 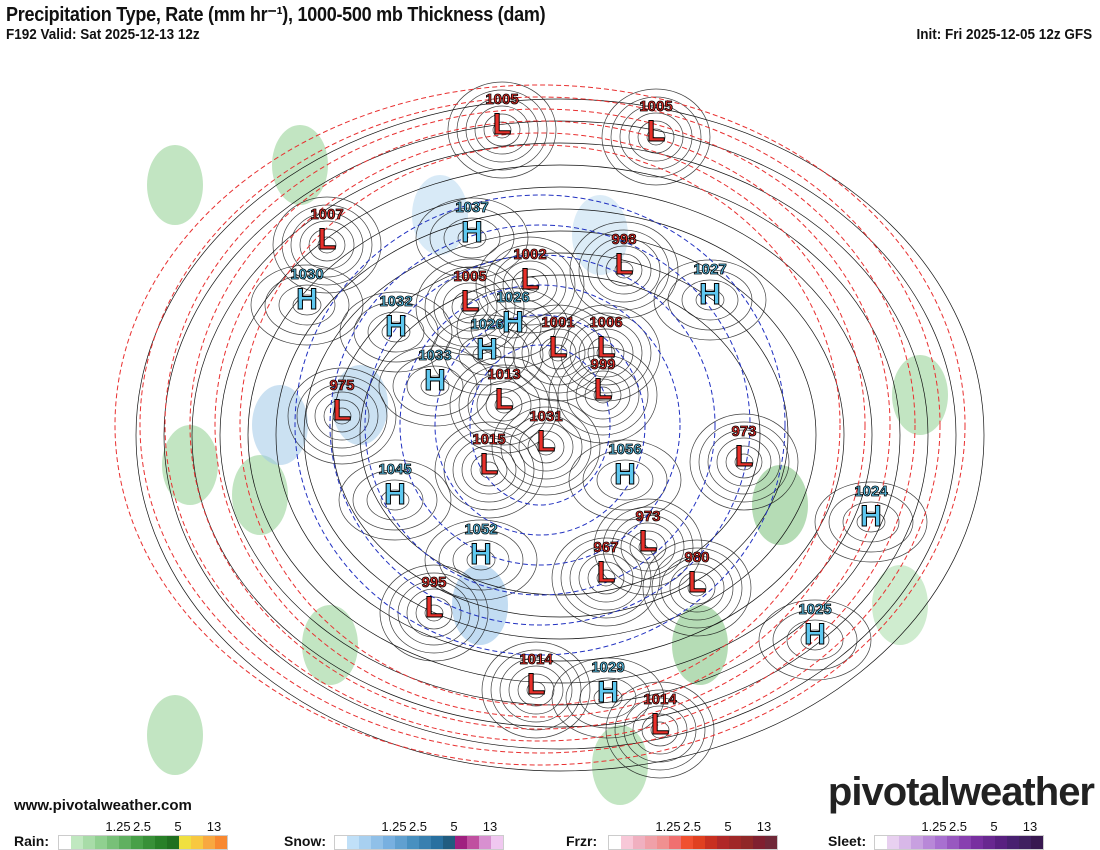 What do you see at coordinates (743, 431) in the screenshot?
I see `pressure-value: 973` at bounding box center [743, 431].